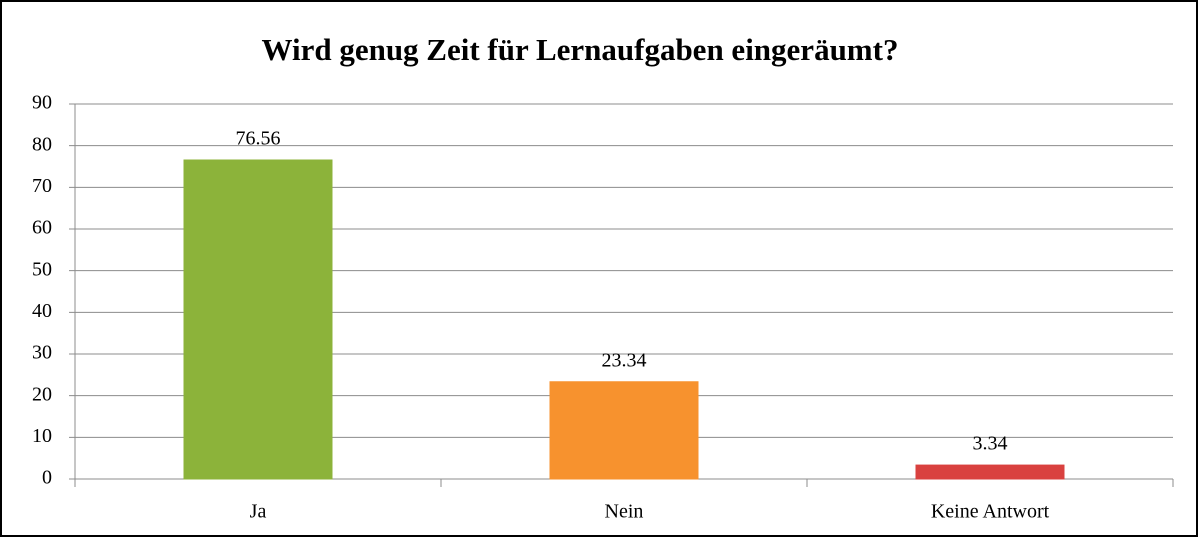  I want to click on y-tick-label: 50, so click(42, 269).